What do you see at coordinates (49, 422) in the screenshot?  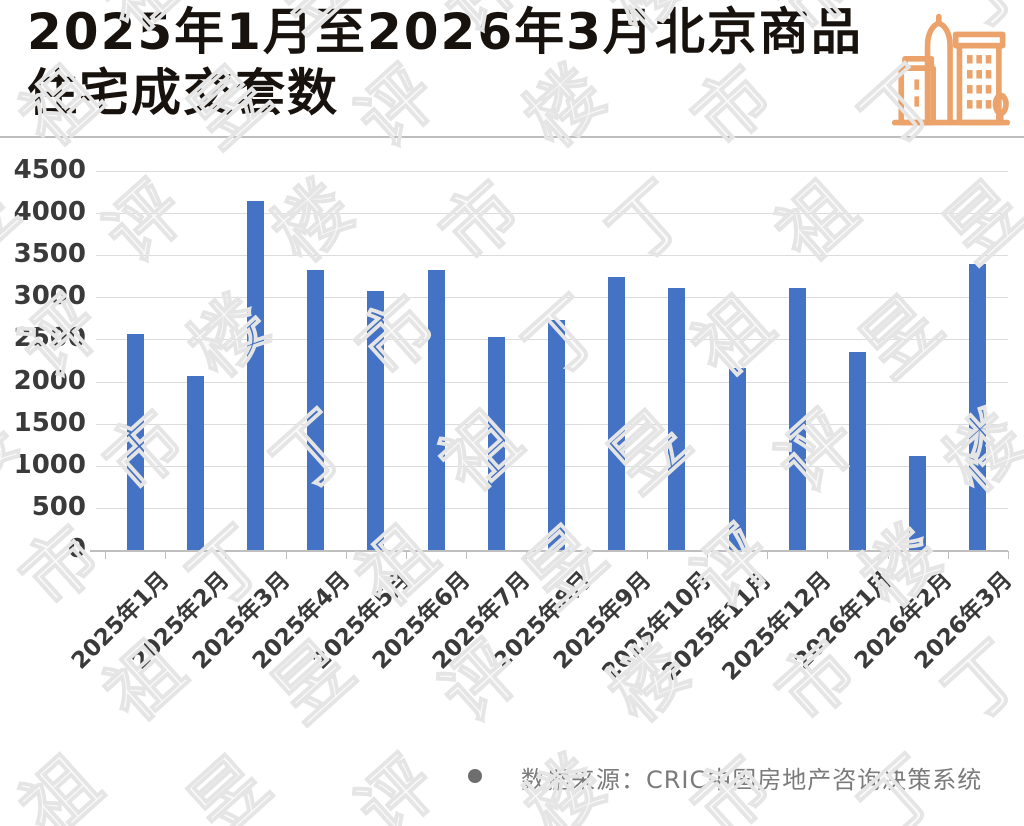 I see `y-axis-tick-label: 1500` at bounding box center [49, 422].